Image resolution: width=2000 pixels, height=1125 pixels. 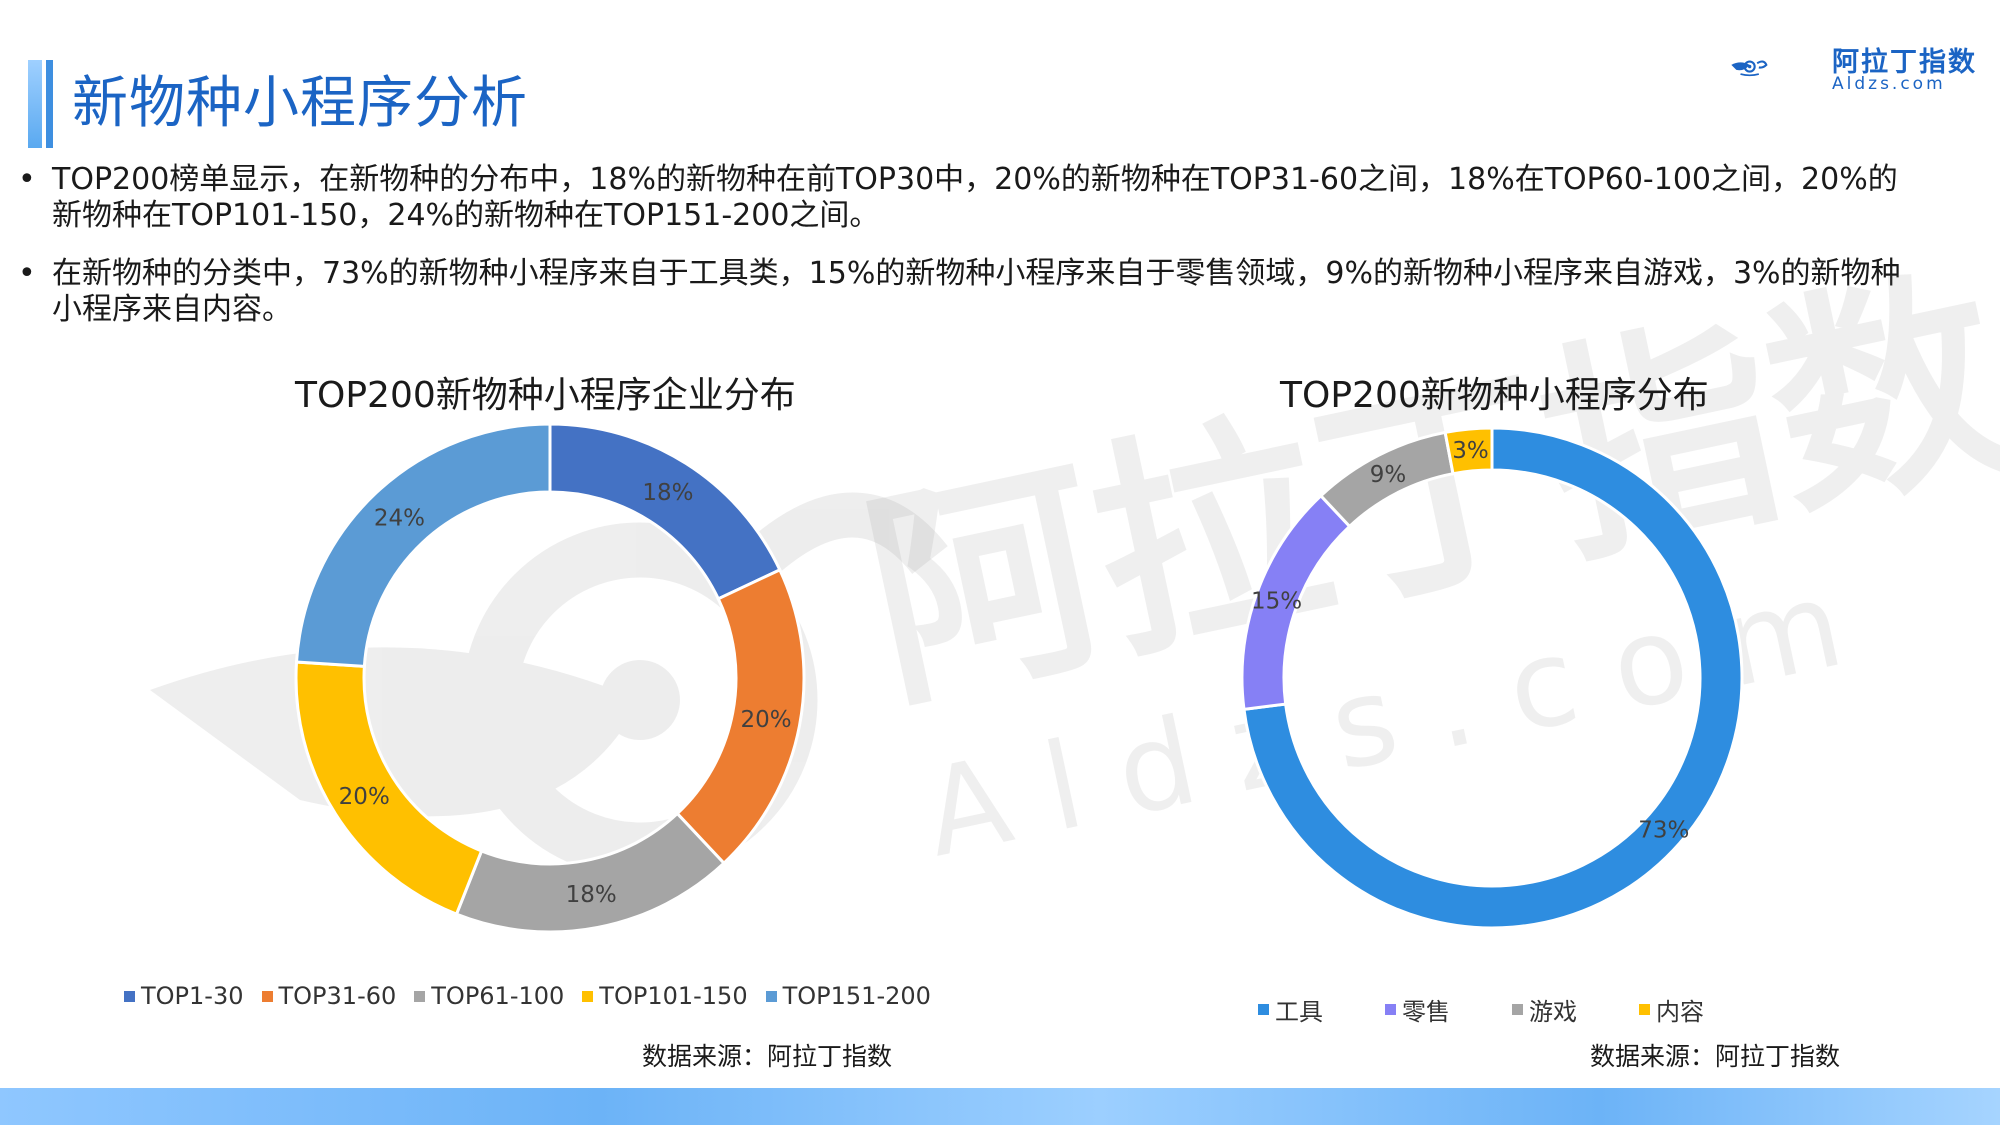 What do you see at coordinates (192, 996) in the screenshot?
I see `legend-label: TOP1-30` at bounding box center [192, 996].